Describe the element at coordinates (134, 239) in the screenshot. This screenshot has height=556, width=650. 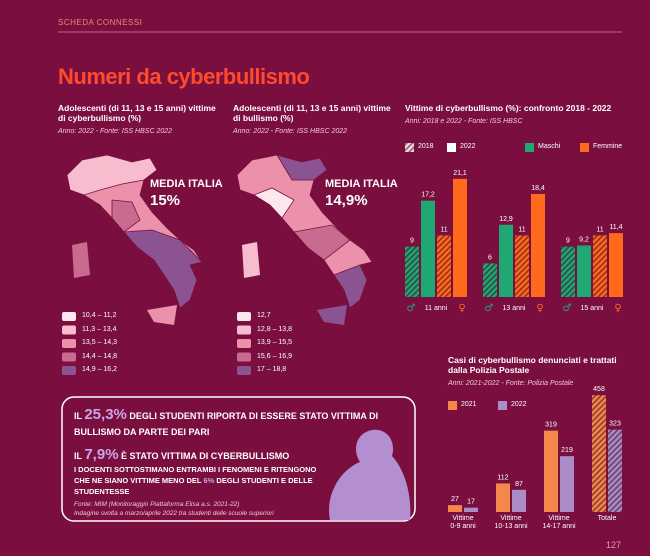
I see `map-cyberbullismo` at that location.